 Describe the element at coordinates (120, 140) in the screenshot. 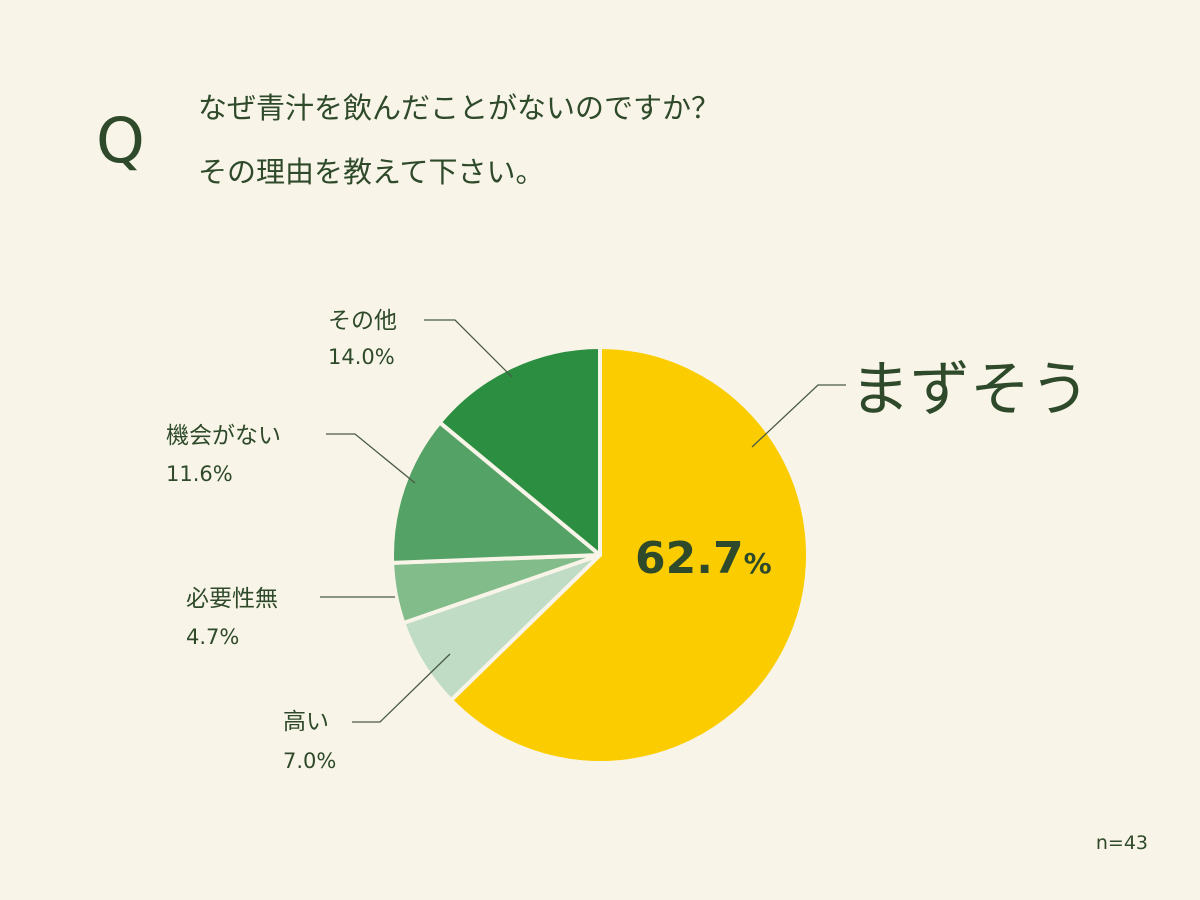

I see `question-mark-q: Q` at that location.